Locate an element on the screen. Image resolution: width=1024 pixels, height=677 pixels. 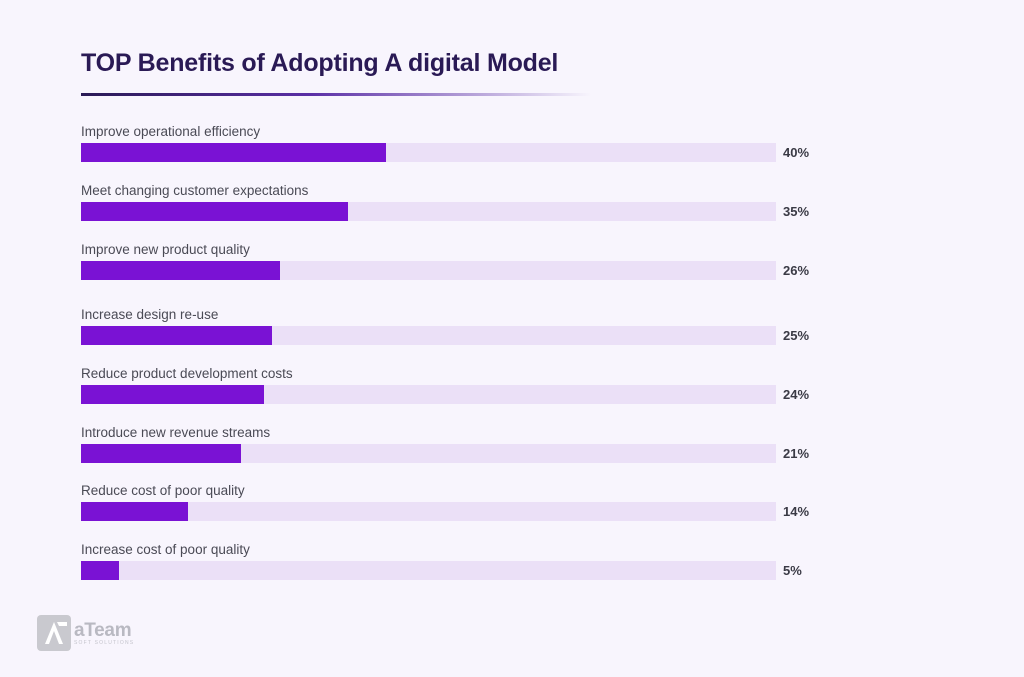
bar-value-label: 21% is located at coordinates (796, 453).